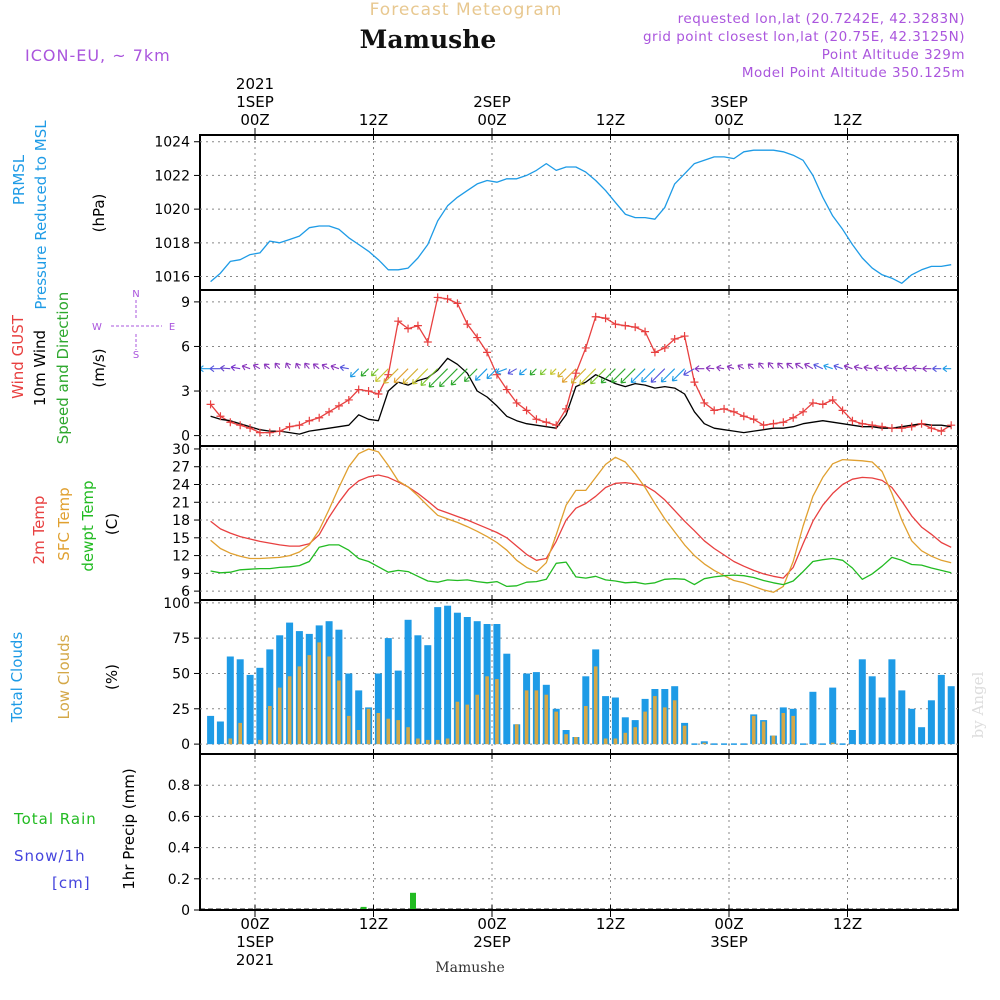 The width and height of the screenshot is (1000, 1000). Describe the element at coordinates (610, 120) in the screenshot. I see `time-label-top: 12Z` at that location.